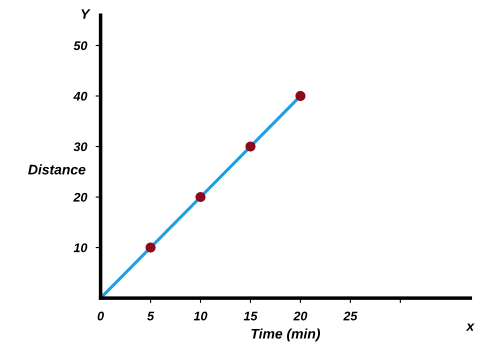  I want to click on x-tick-label: 0, so click(101, 316).